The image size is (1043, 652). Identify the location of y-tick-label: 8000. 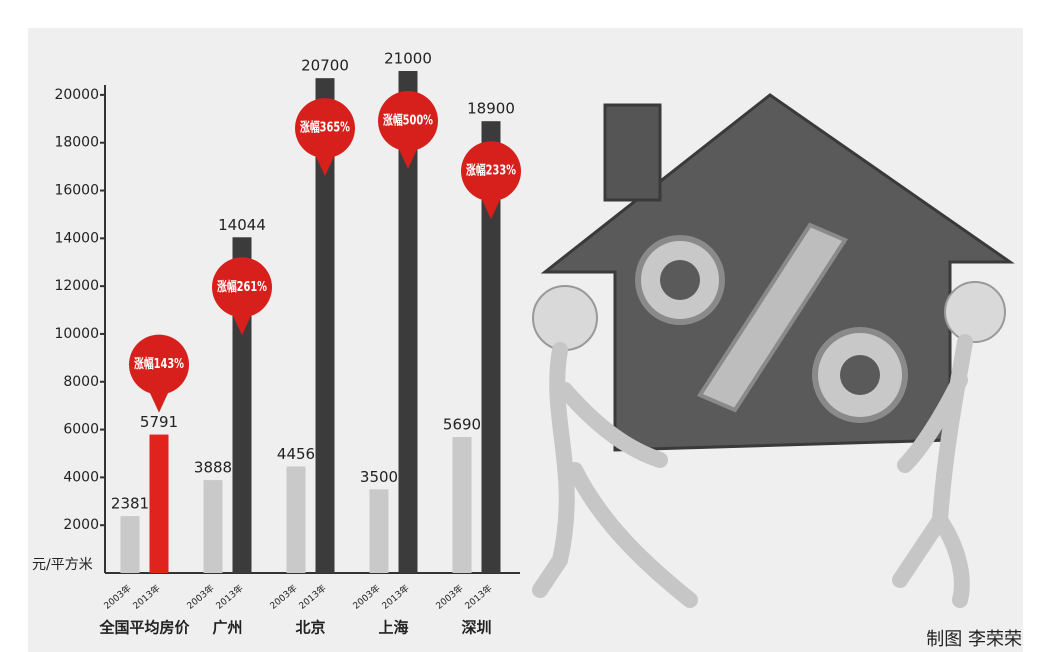
(81, 382).